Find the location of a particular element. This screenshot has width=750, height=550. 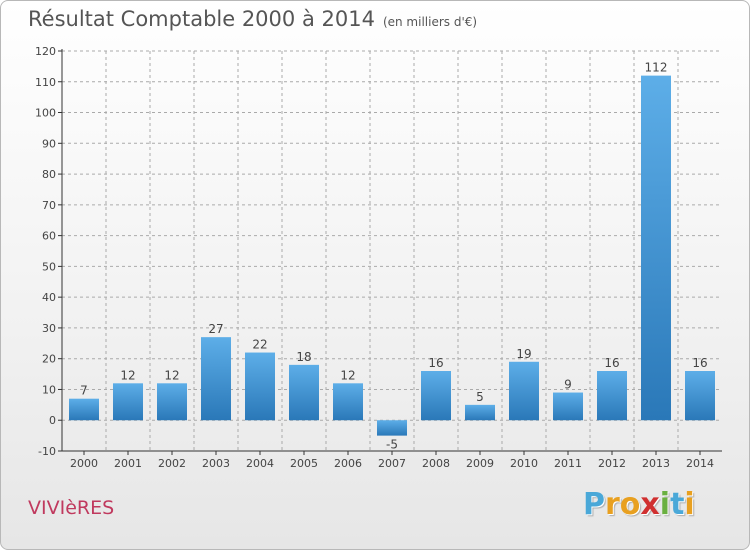

value-label: 19 is located at coordinates (523, 354).